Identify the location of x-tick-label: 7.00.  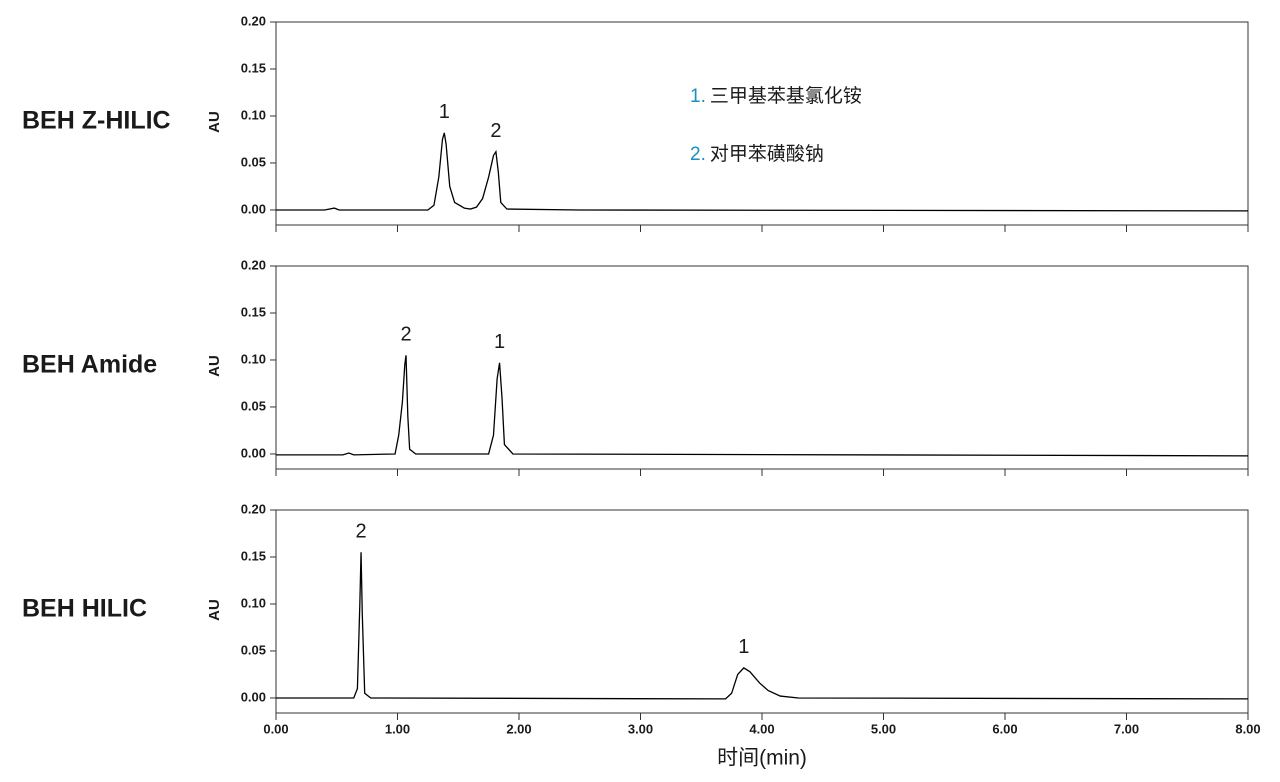
(1126, 728).